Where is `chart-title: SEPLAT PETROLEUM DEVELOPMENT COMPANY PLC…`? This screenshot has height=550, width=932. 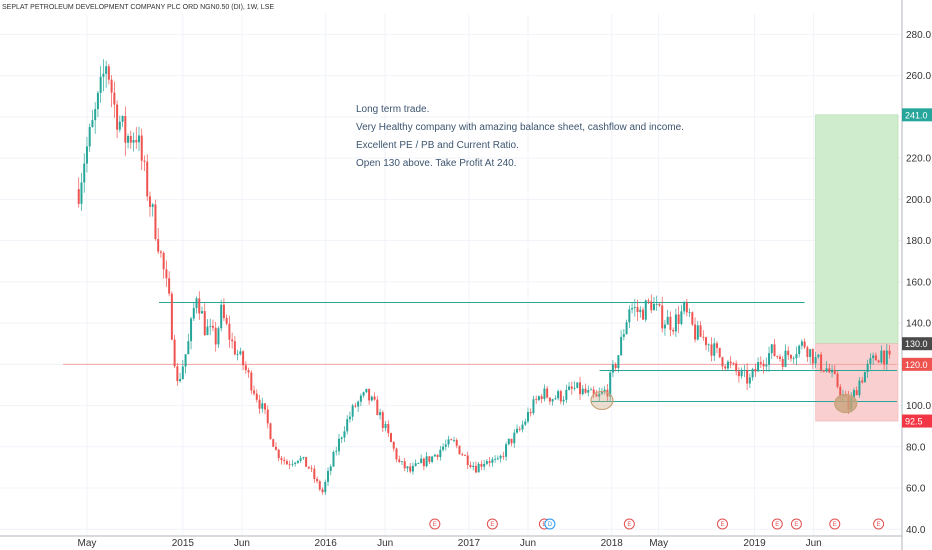 chart-title: SEPLAT PETROLEUM DEVELOPMENT COMPANY PLC… is located at coordinates (138, 7).